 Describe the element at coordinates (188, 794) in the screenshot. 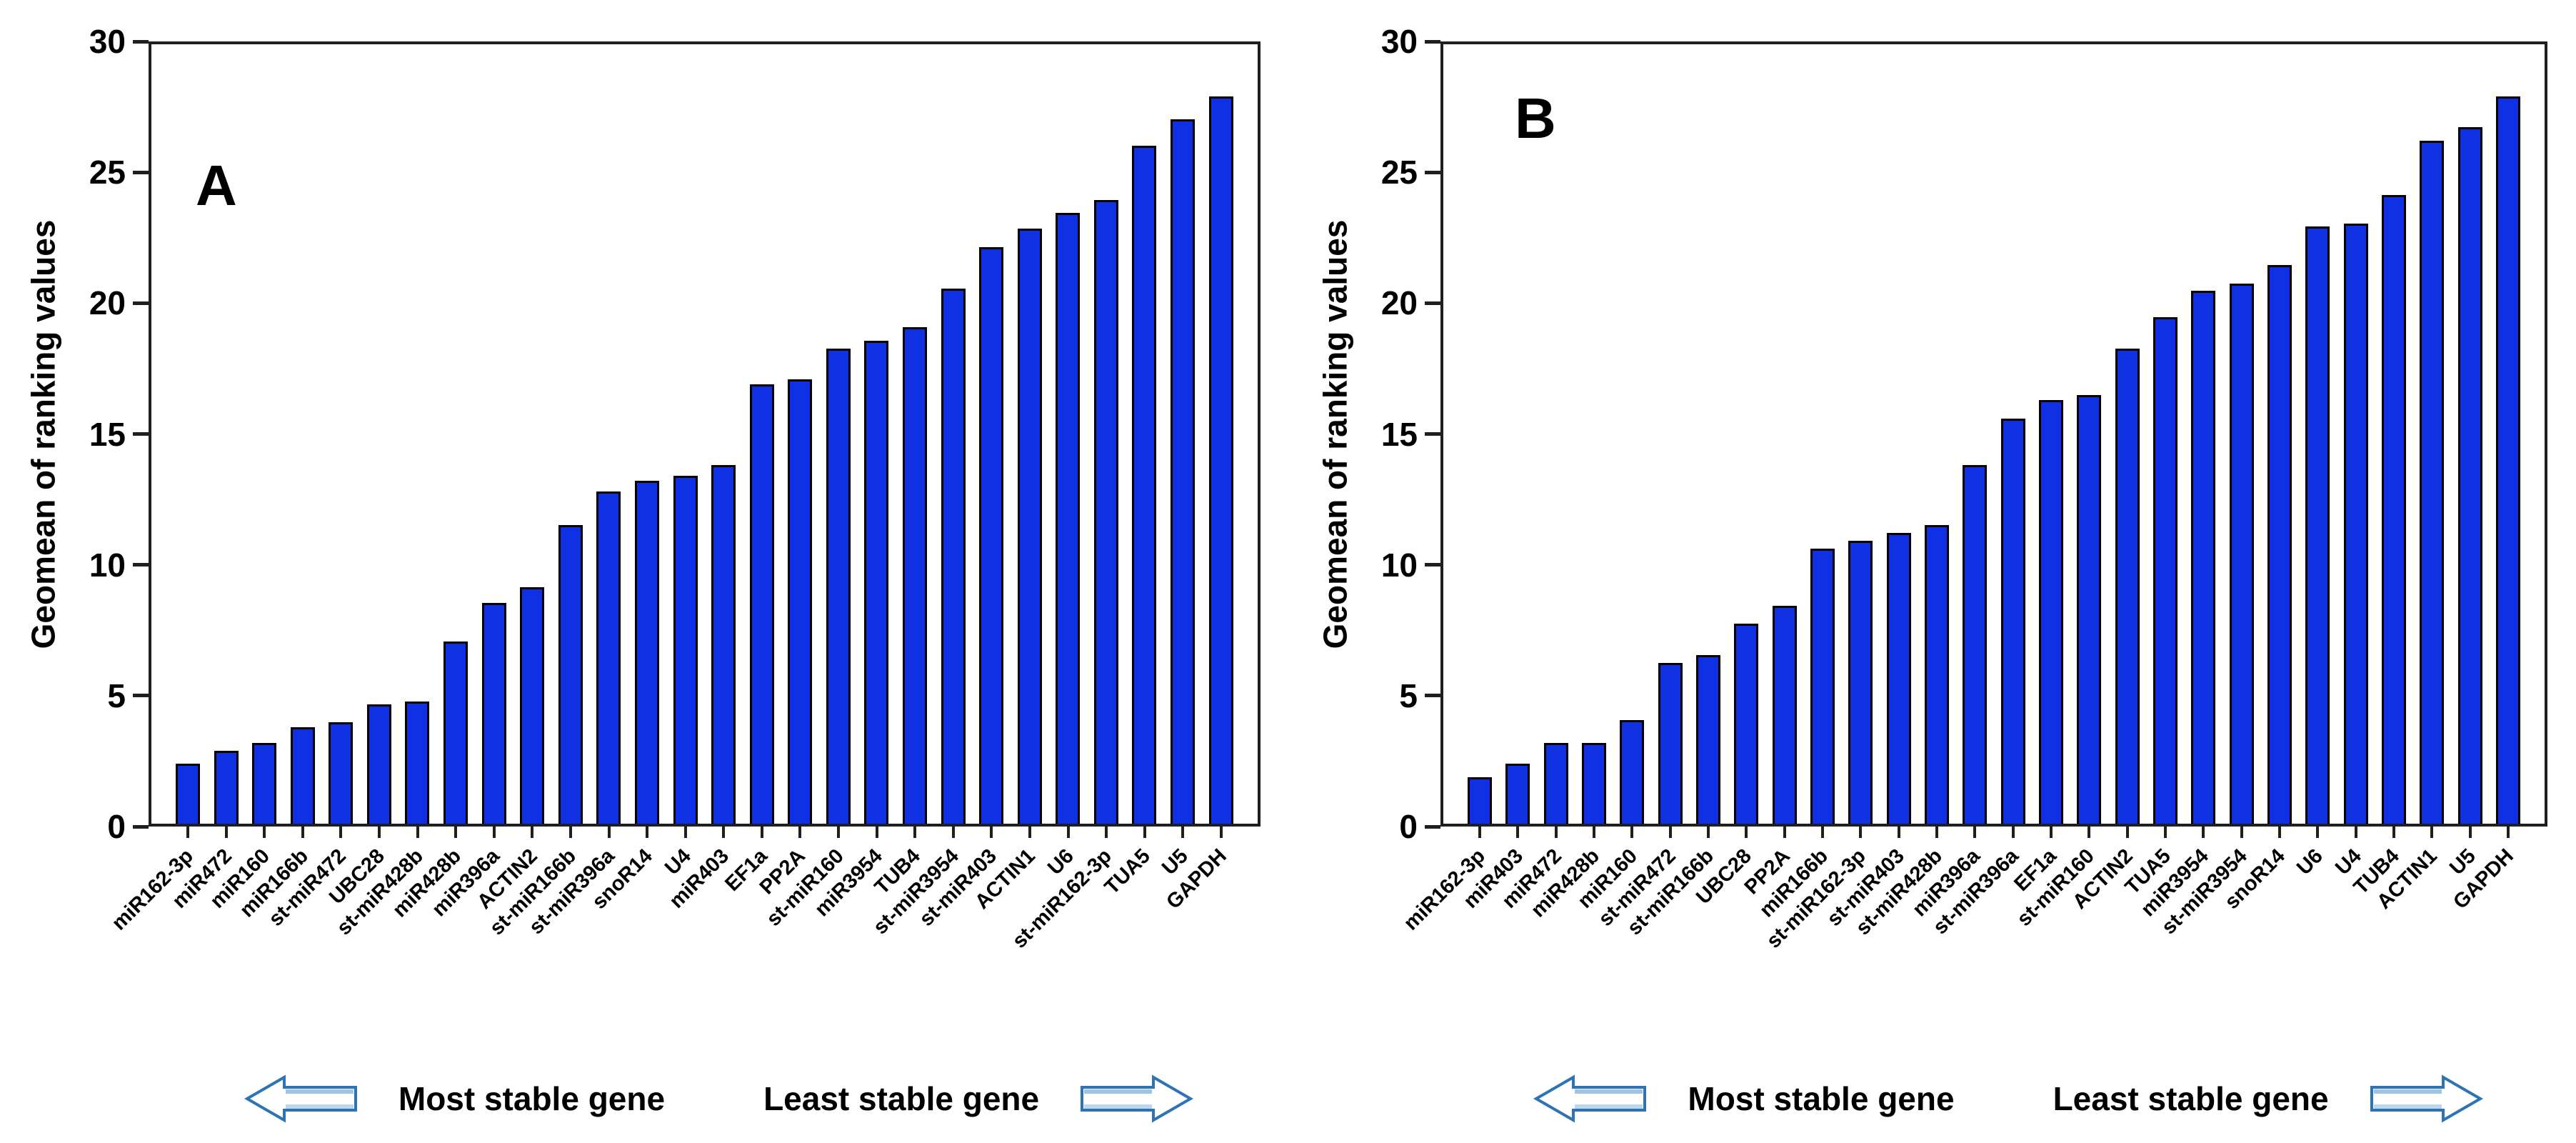

I see `bar-miR162-3p` at that location.